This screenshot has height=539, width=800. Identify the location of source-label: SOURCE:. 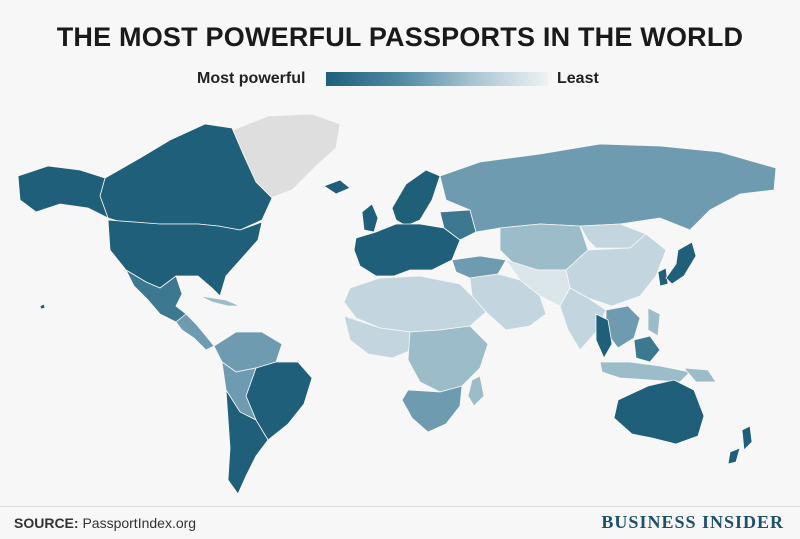
(46, 523).